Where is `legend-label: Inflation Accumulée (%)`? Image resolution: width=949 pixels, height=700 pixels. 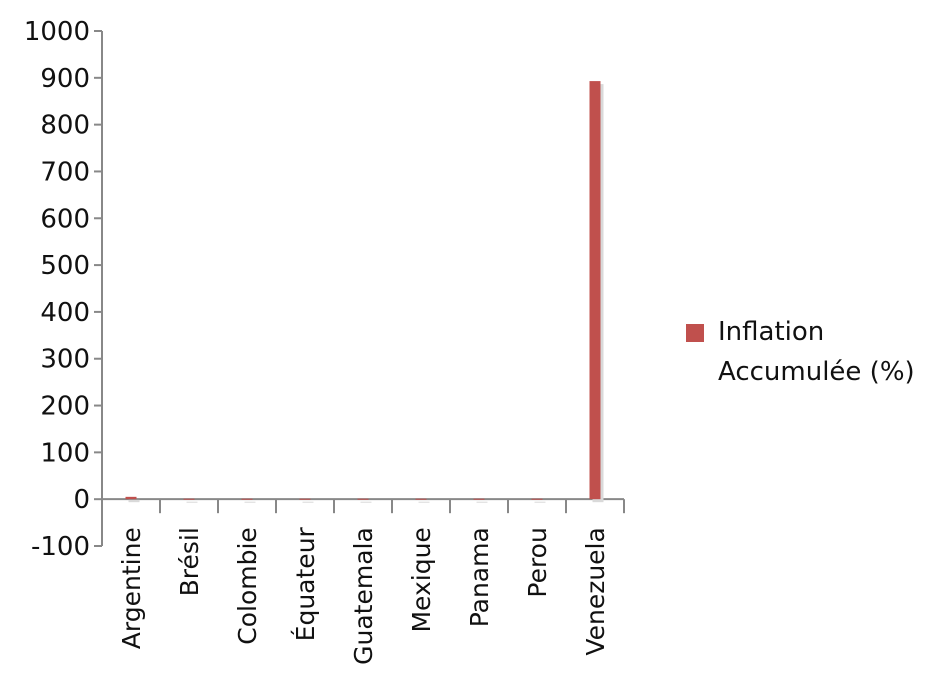
legend-label: Inflation Accumulée (%) is located at coordinates (816, 352).